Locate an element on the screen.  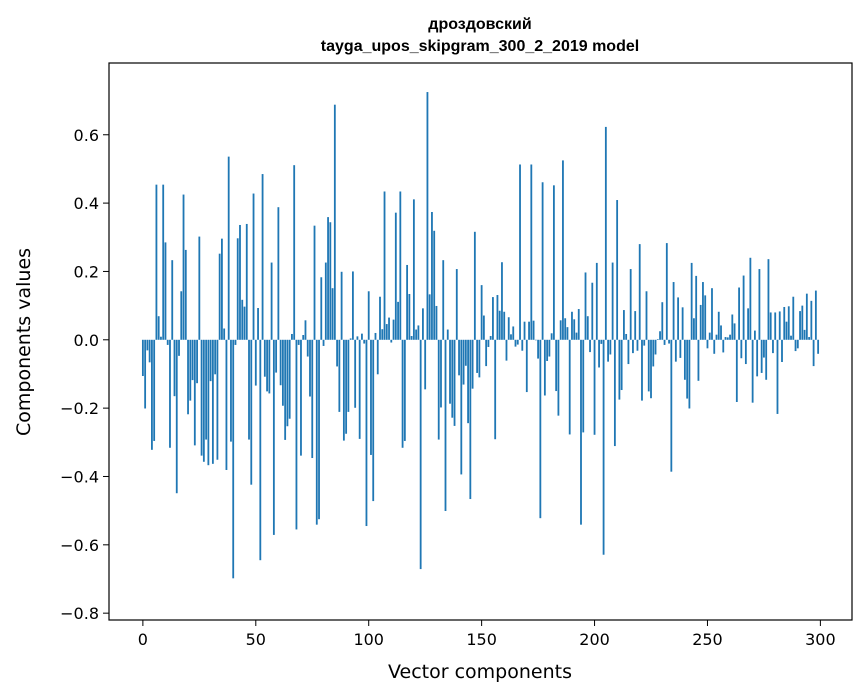
x-tick-label: 300 is located at coordinates (820, 639).